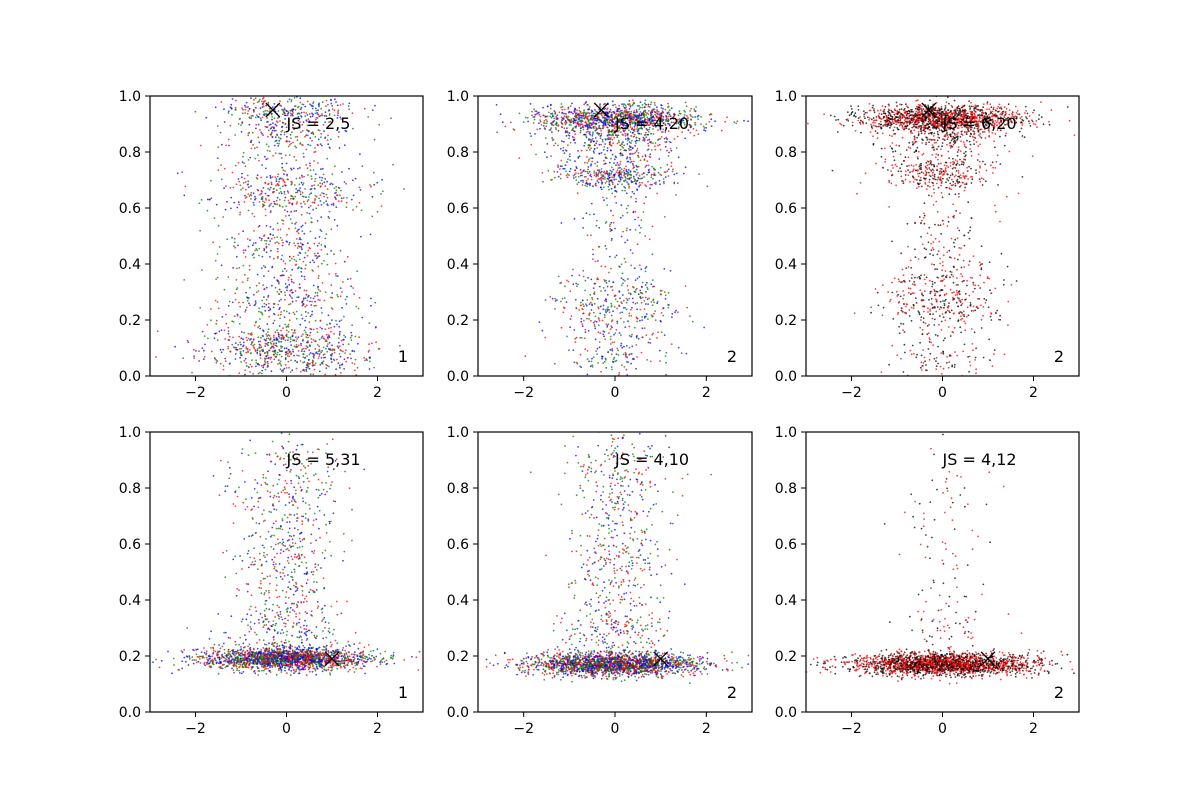 This screenshot has width=1200, height=800. I want to click on y-tick-label: 0.4, so click(130, 265).